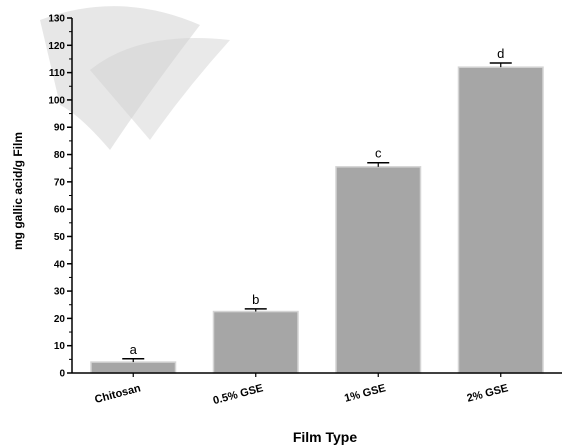  Describe the element at coordinates (60, 210) in the screenshot. I see `y-tick-label: 60` at that location.